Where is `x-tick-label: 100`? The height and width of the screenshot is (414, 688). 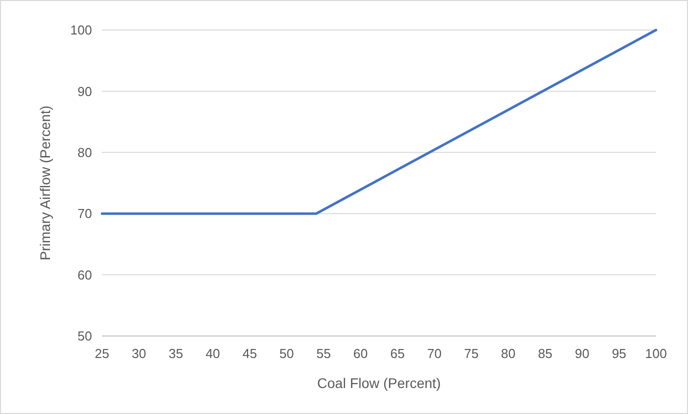 x-tick-label: 100 is located at coordinates (656, 353).